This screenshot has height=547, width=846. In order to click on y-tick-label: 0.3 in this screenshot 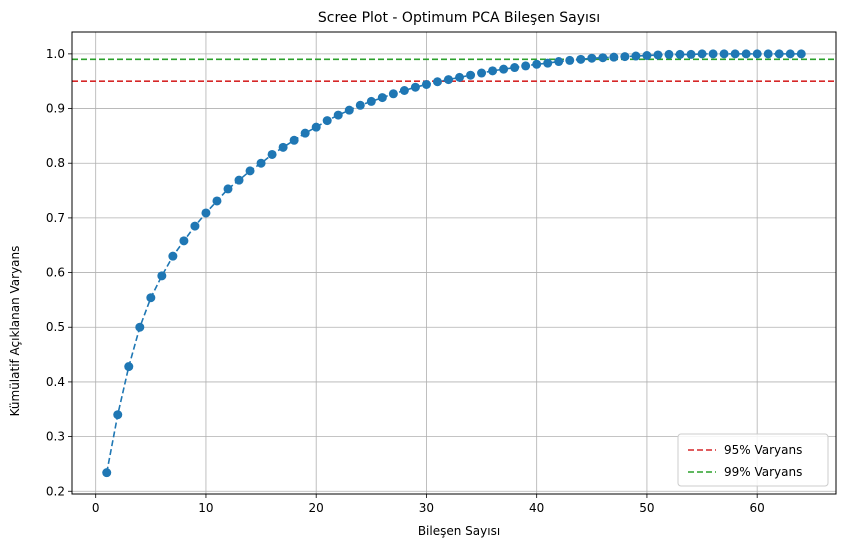, I will do `click(55, 437)`.